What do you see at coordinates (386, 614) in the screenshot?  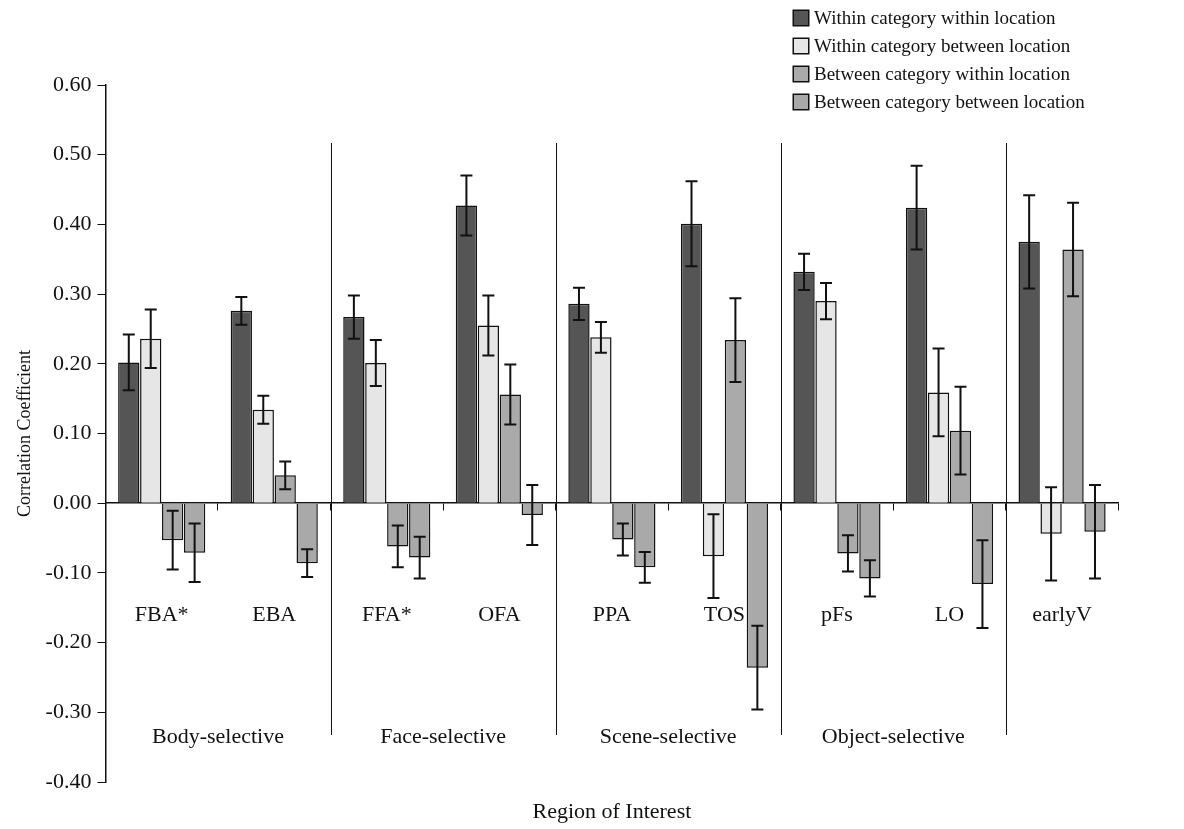 I see `x-tick-label: FFA*` at bounding box center [386, 614].